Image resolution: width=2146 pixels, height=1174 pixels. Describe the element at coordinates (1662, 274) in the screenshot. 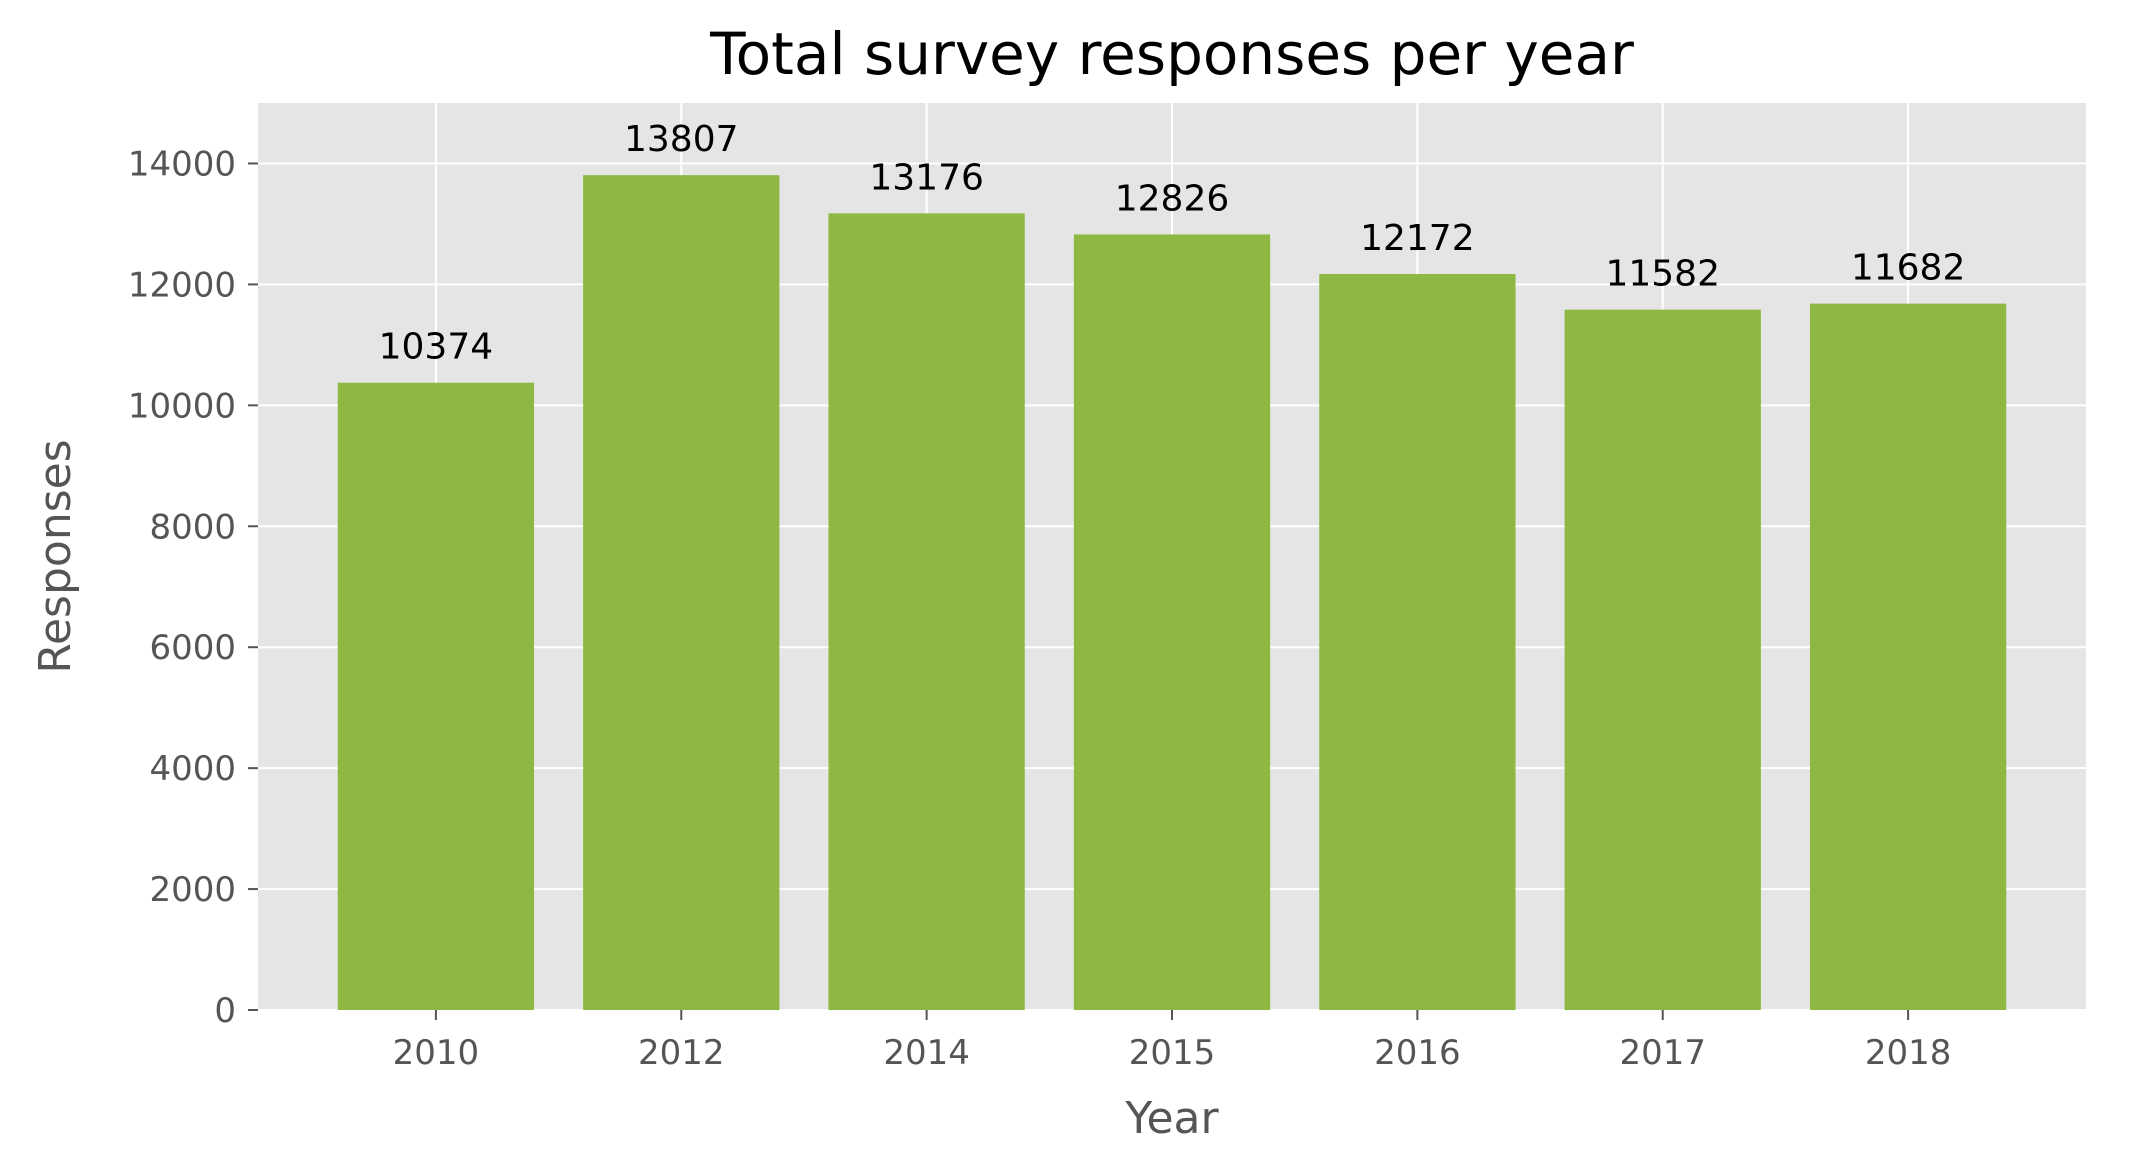

I see `data-label-2017: 11582` at that location.